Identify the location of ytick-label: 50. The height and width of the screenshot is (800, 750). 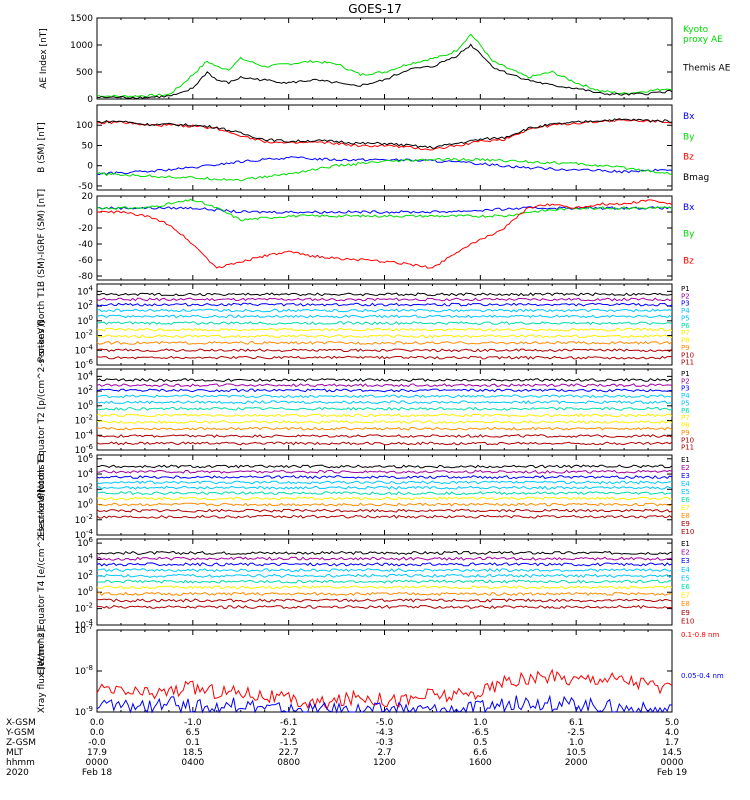
(88, 146).